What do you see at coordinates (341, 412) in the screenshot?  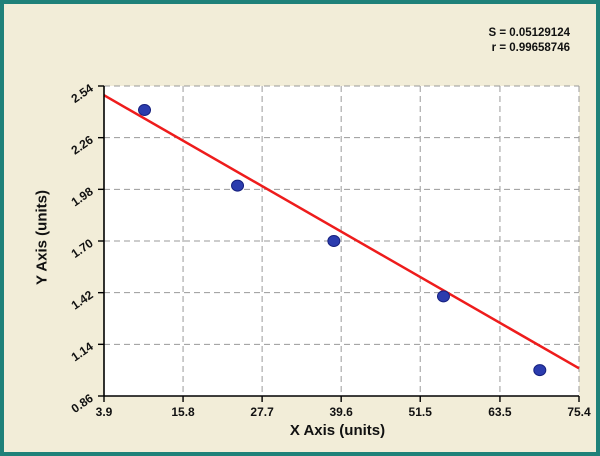 I see `x-tick-label: 39.6` at bounding box center [341, 412].